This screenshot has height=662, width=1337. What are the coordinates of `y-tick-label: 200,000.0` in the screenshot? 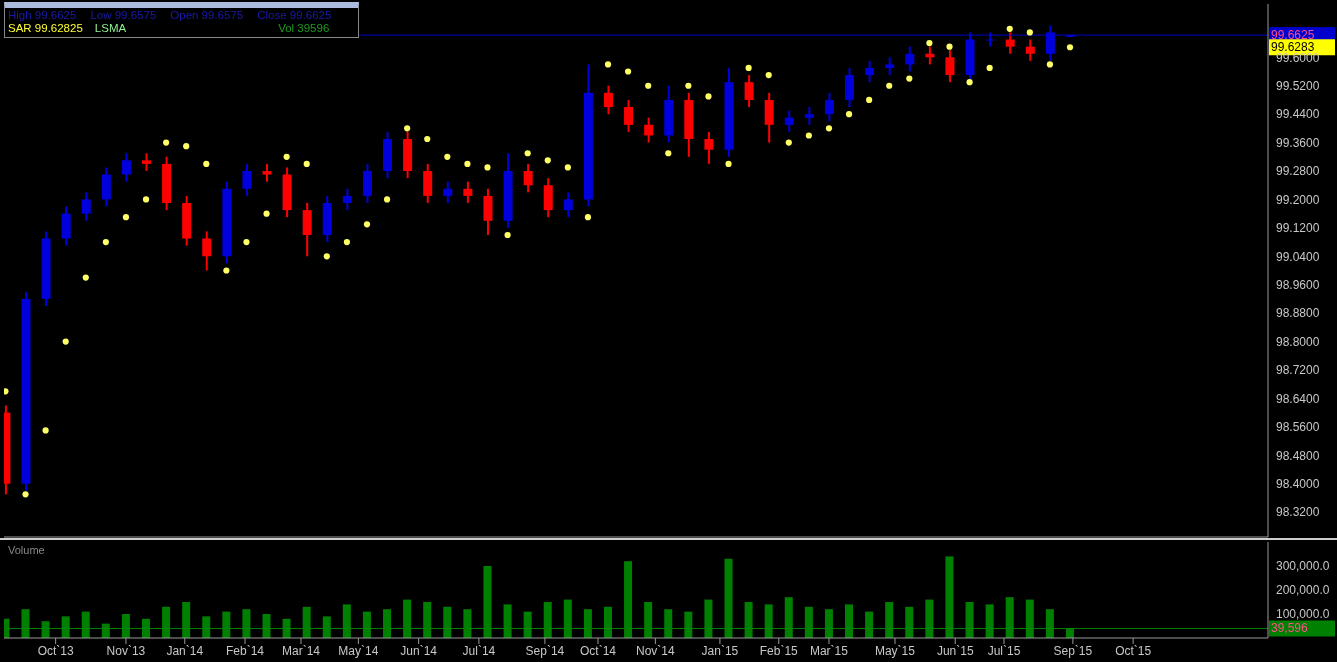 It's located at (1303, 590).